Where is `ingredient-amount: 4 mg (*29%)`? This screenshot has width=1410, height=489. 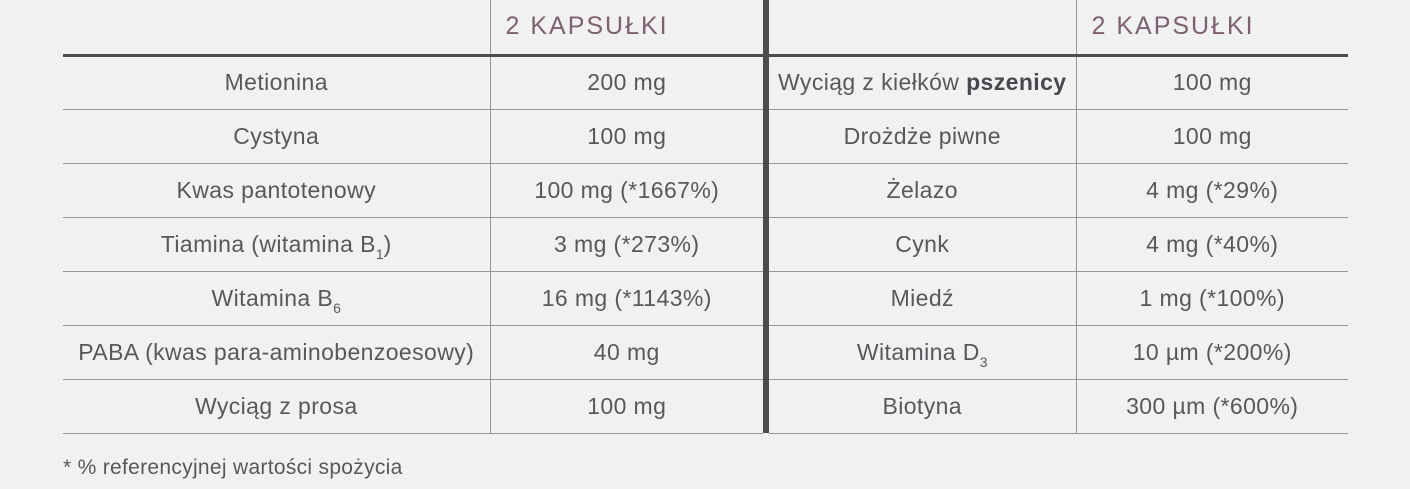
ingredient-amount: 4 mg (*29%) is located at coordinates (1211, 190).